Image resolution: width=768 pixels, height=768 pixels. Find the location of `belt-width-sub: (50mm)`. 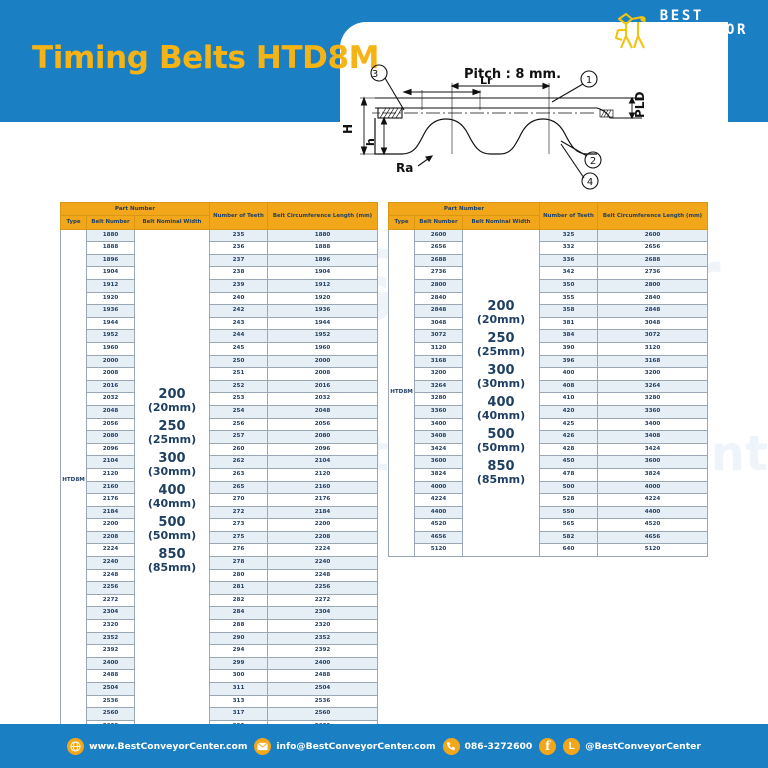

belt-width-sub: (50mm) is located at coordinates (501, 447).